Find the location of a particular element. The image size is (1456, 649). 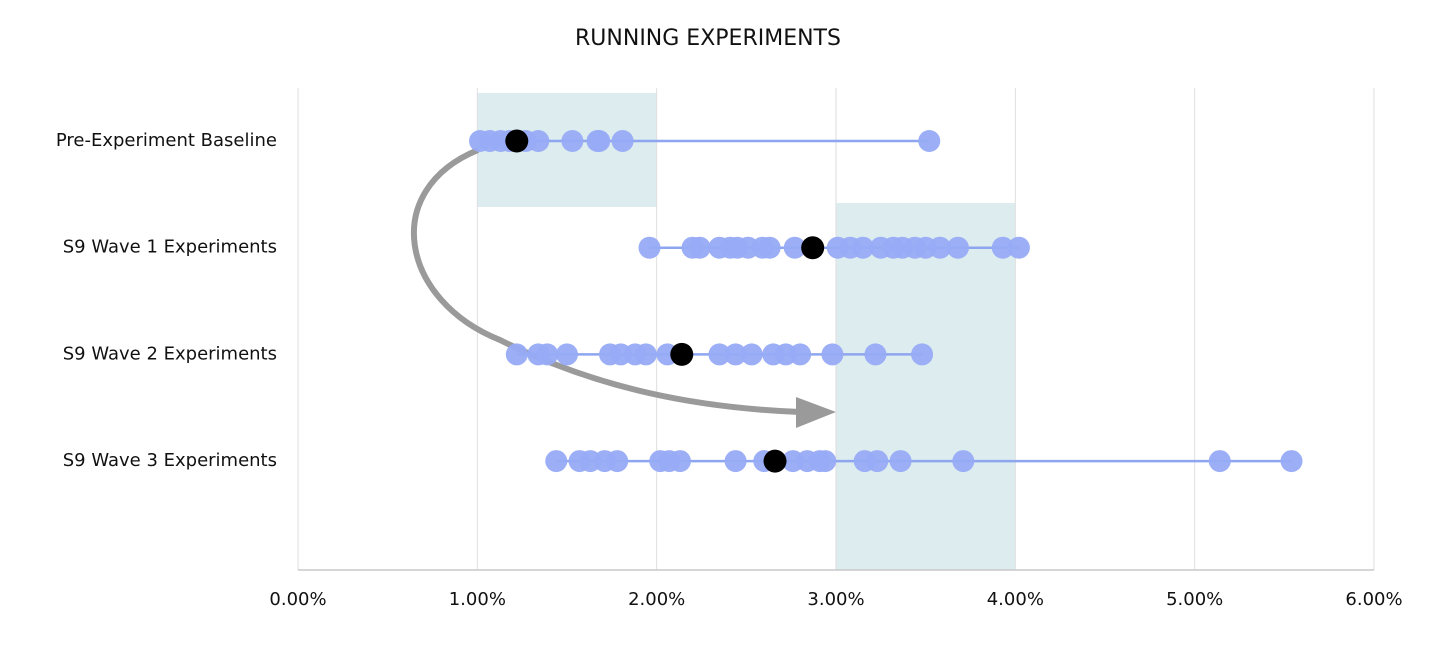

x-tick-label: 4.00% is located at coordinates (1015, 599).